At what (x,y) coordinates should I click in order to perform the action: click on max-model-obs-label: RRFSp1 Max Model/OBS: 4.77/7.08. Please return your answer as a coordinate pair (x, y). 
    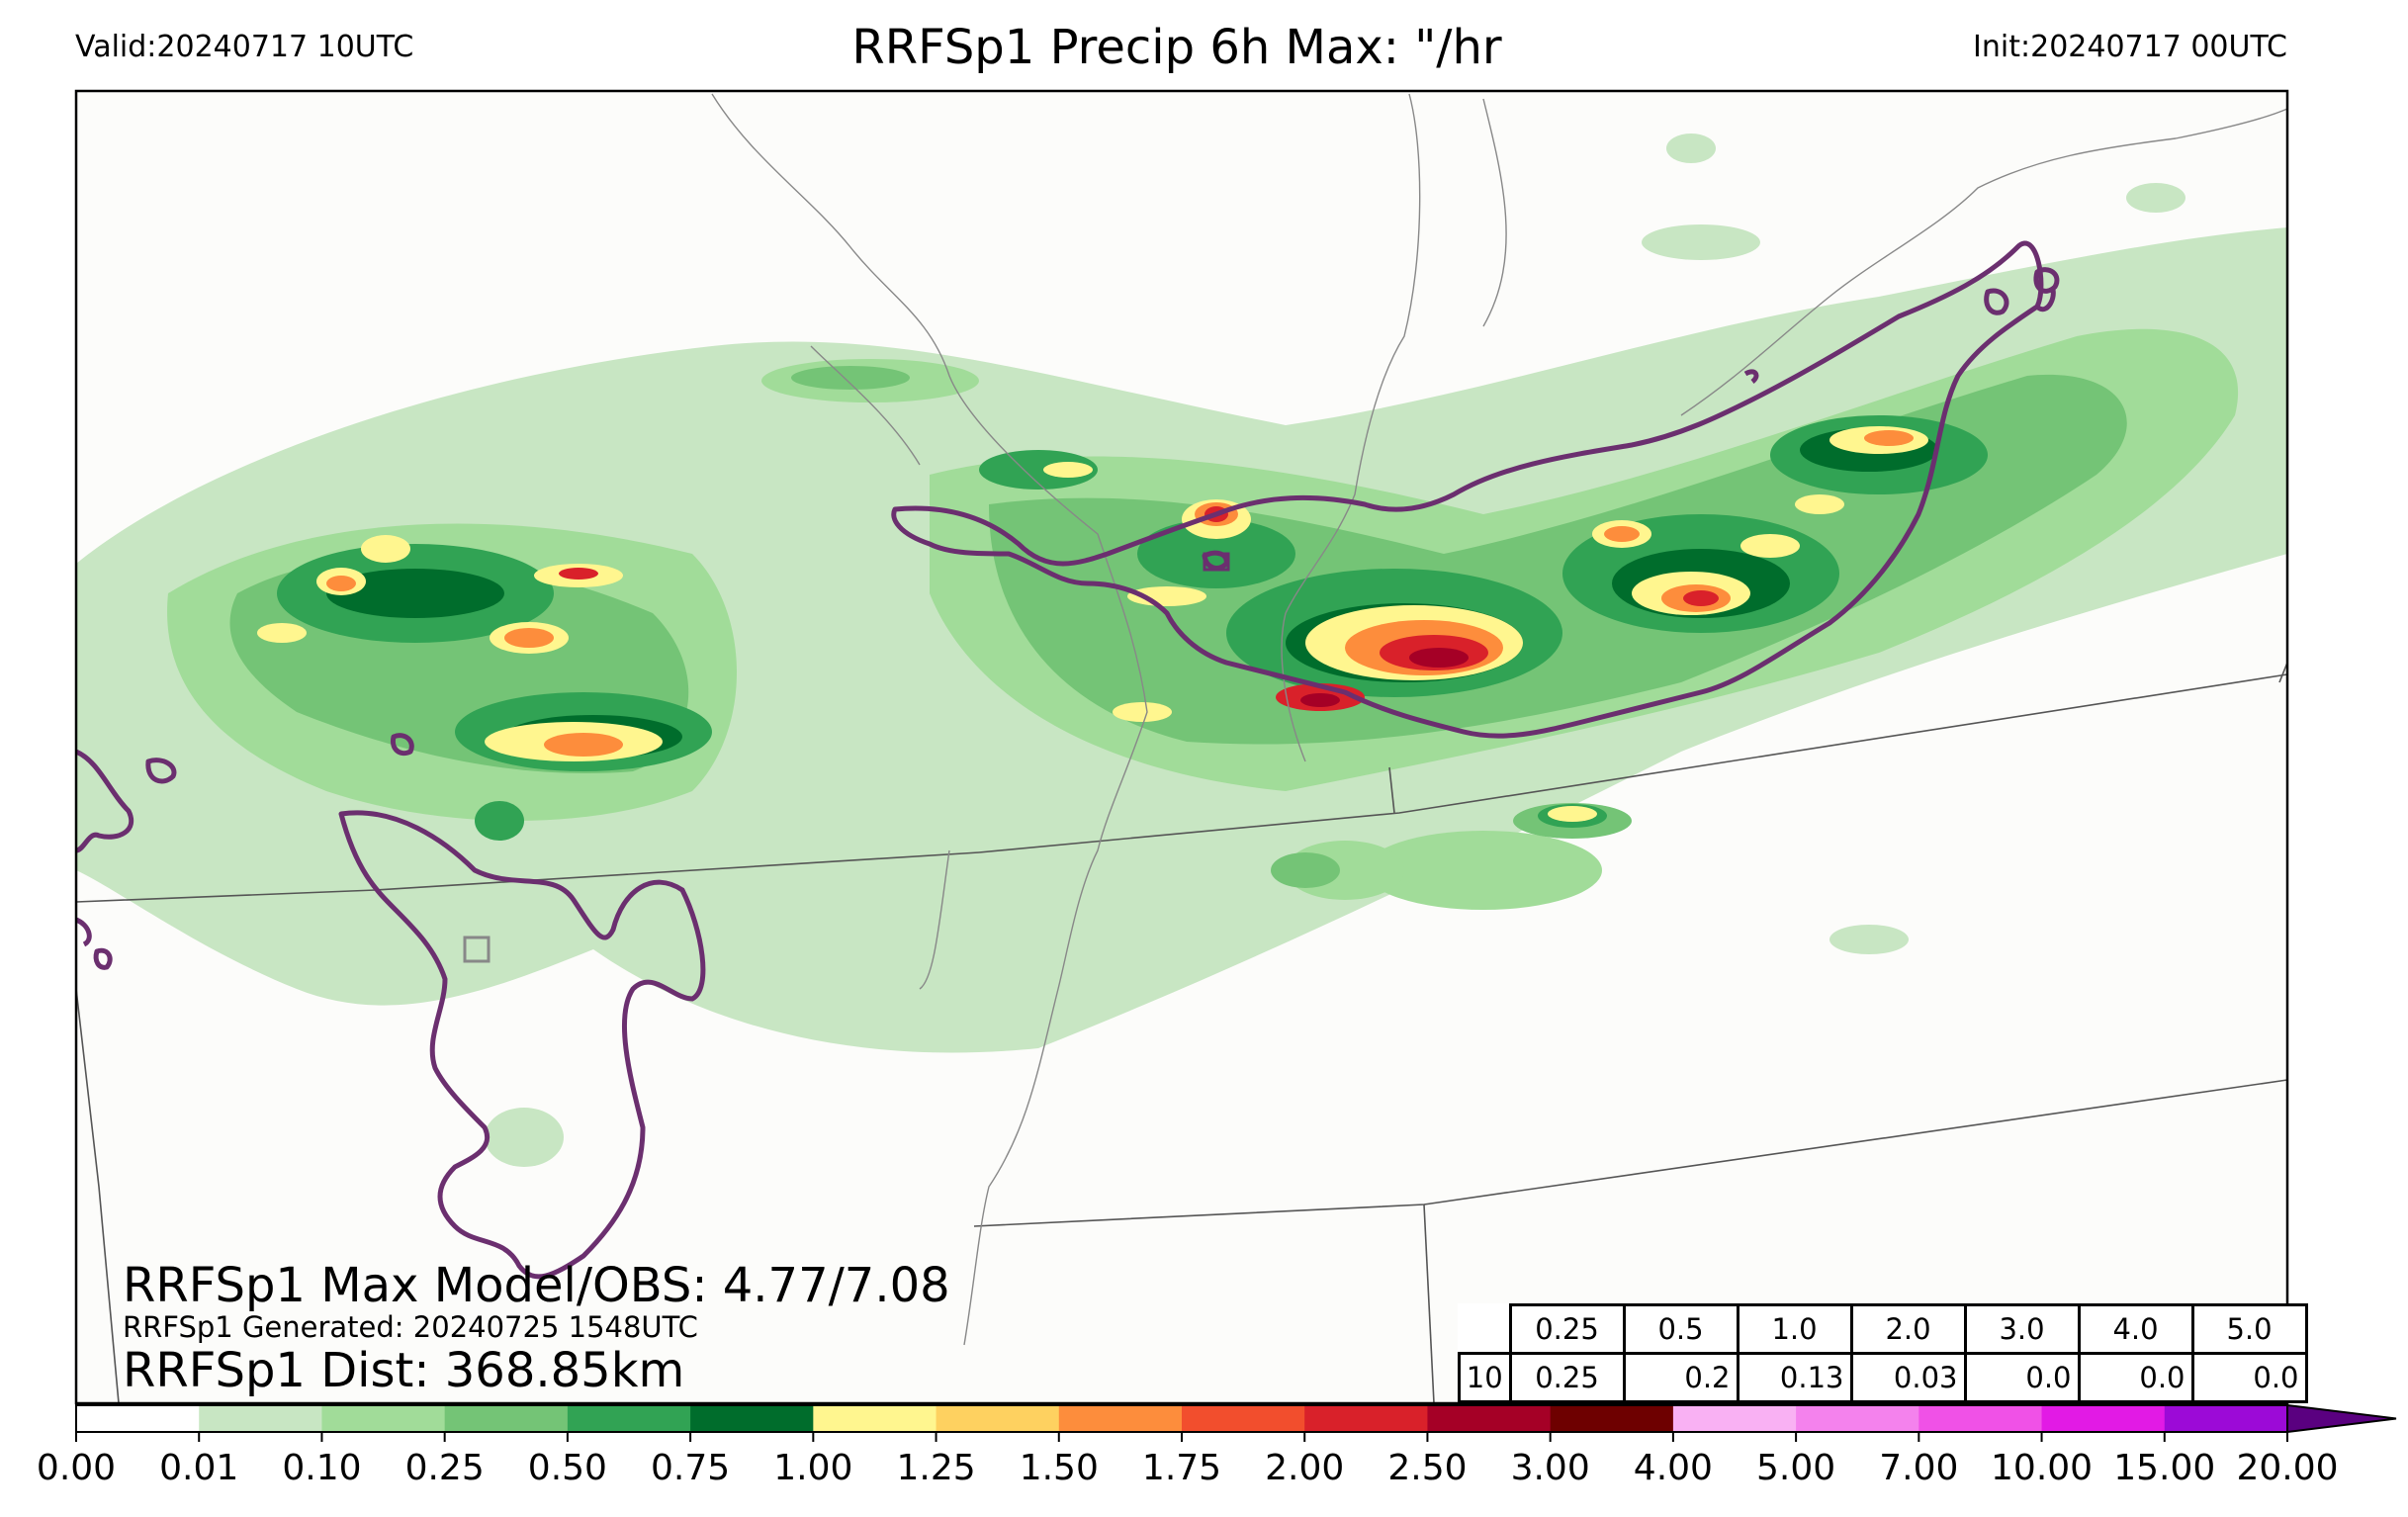
    Looking at the image, I should click on (536, 1285).